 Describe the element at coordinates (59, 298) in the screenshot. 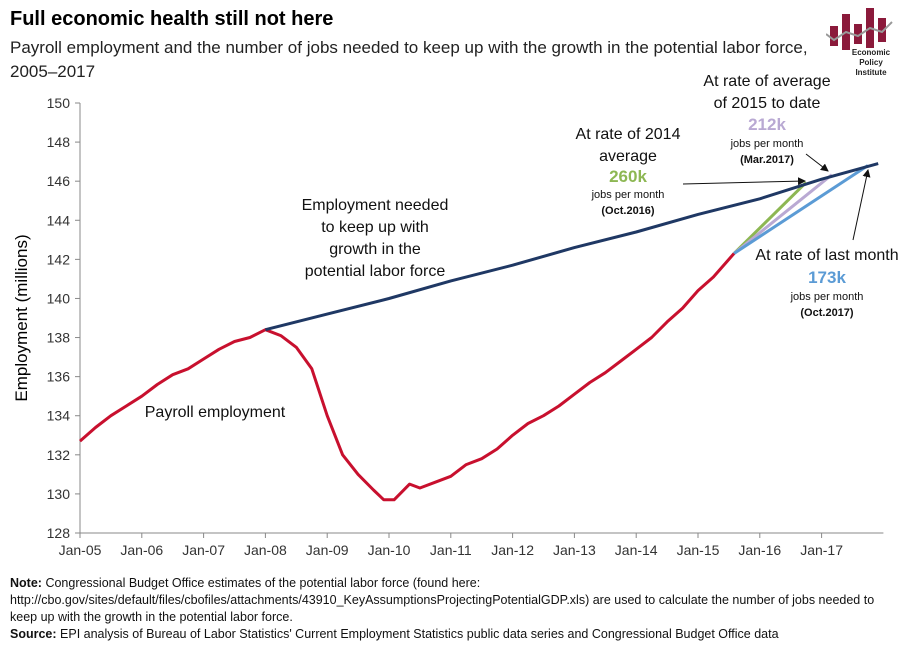

I see `y-tick-label: 140` at that location.